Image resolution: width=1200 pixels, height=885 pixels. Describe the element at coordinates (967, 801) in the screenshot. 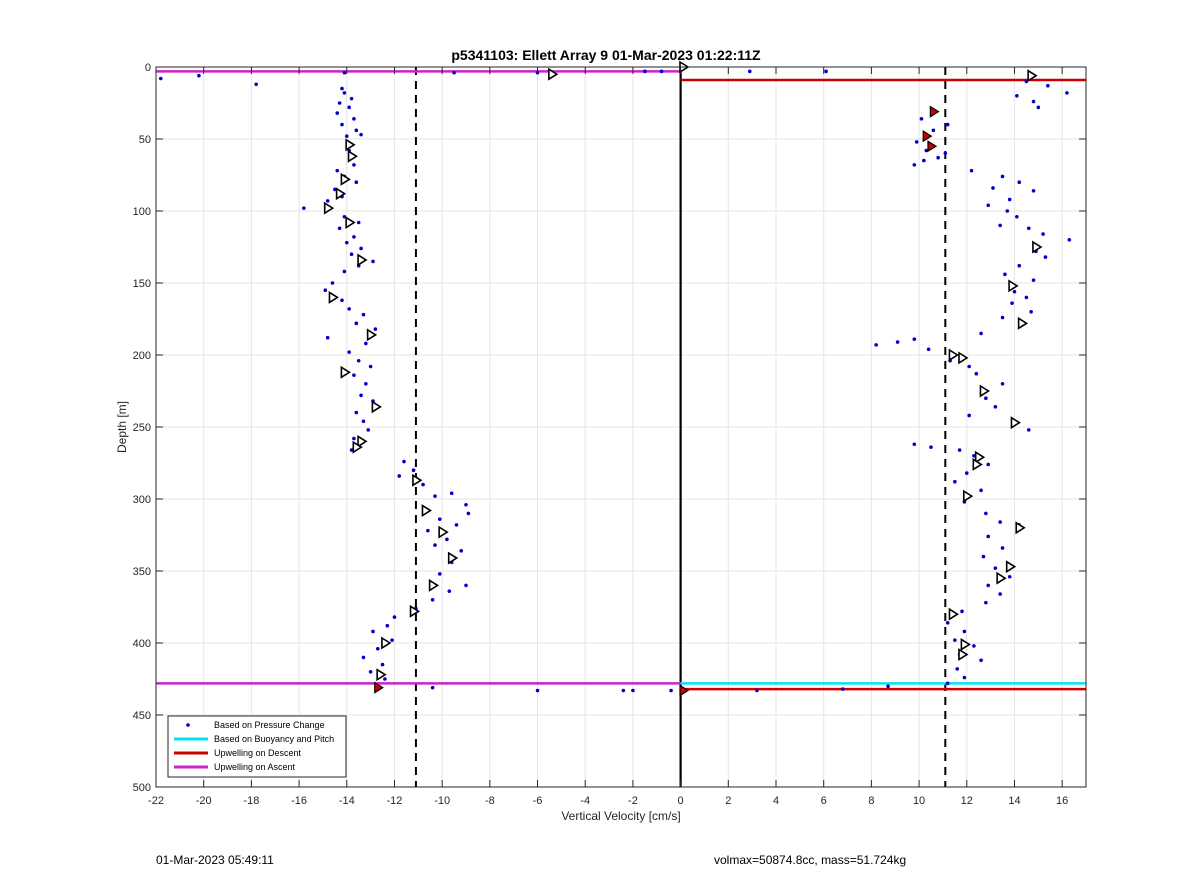

I see `x-tick-label: 12` at that location.